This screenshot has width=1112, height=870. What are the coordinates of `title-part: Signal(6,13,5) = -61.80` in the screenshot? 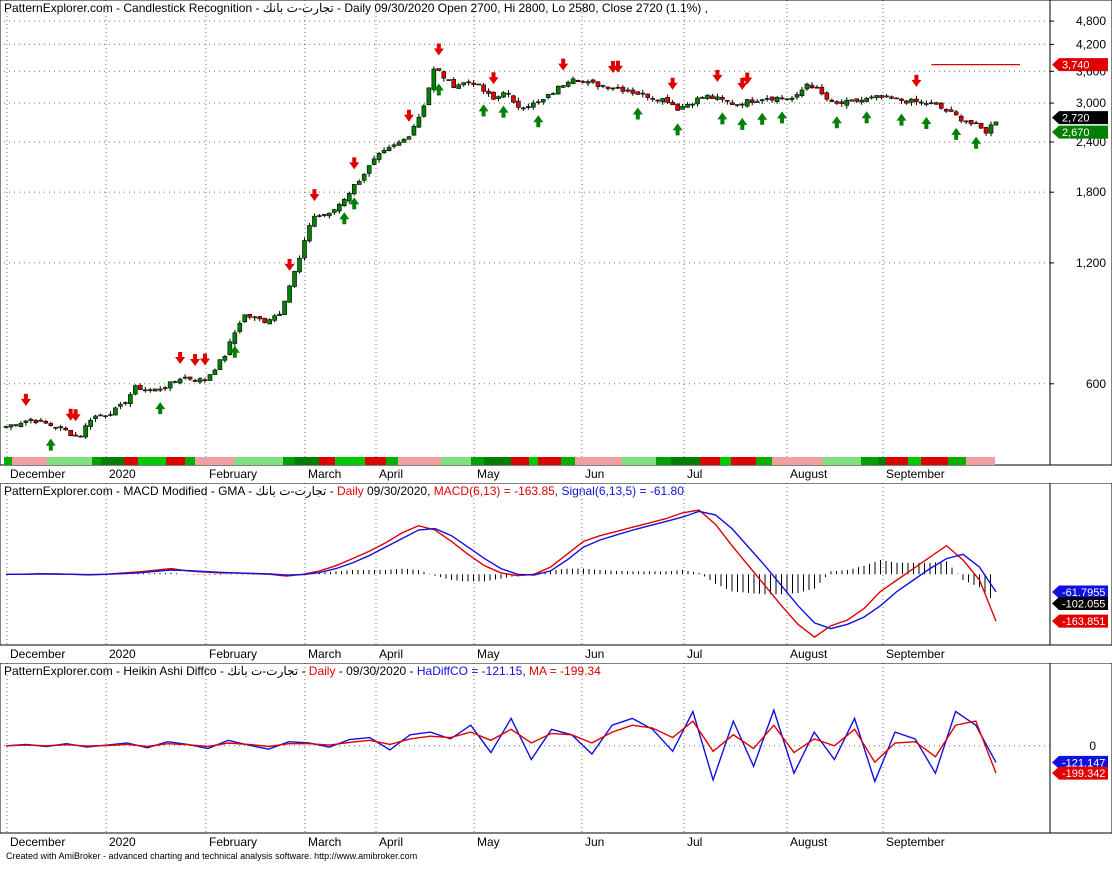 It's located at (622, 491).